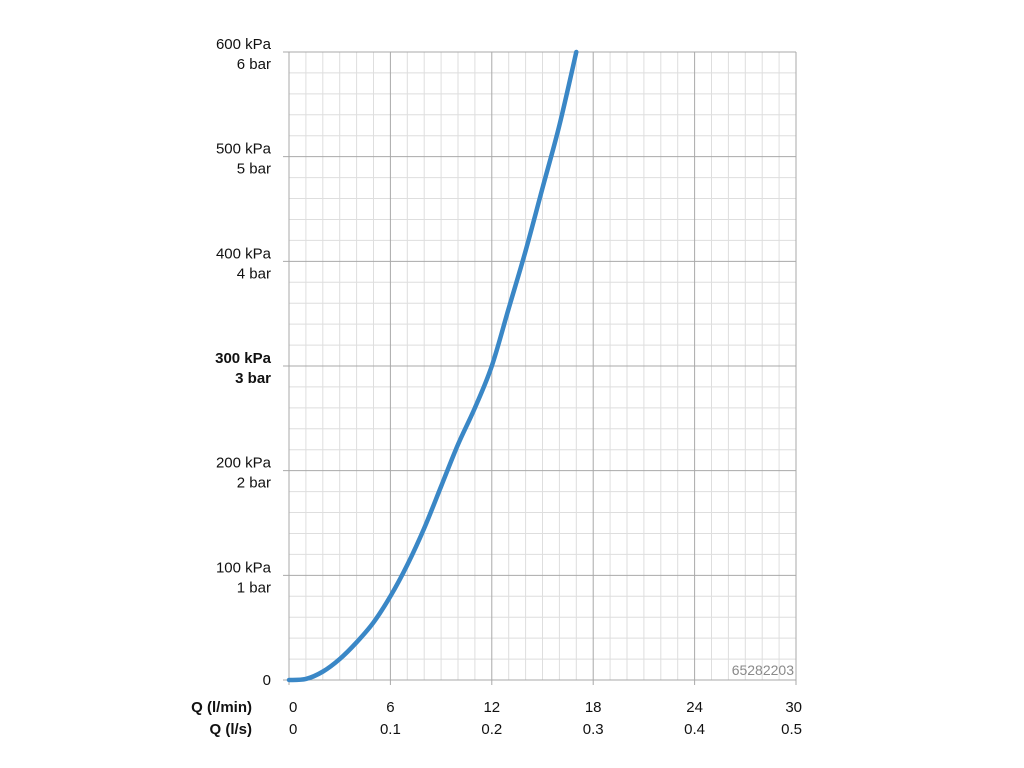  Describe the element at coordinates (244, 253) in the screenshot. I see `y-tick-label-kpa: 400 kPa` at that location.